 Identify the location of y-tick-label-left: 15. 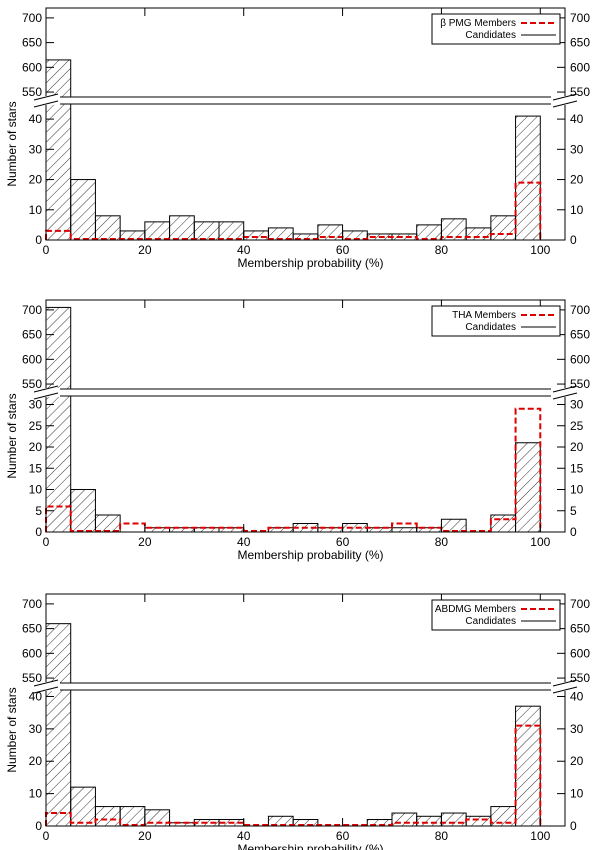
(36, 468).